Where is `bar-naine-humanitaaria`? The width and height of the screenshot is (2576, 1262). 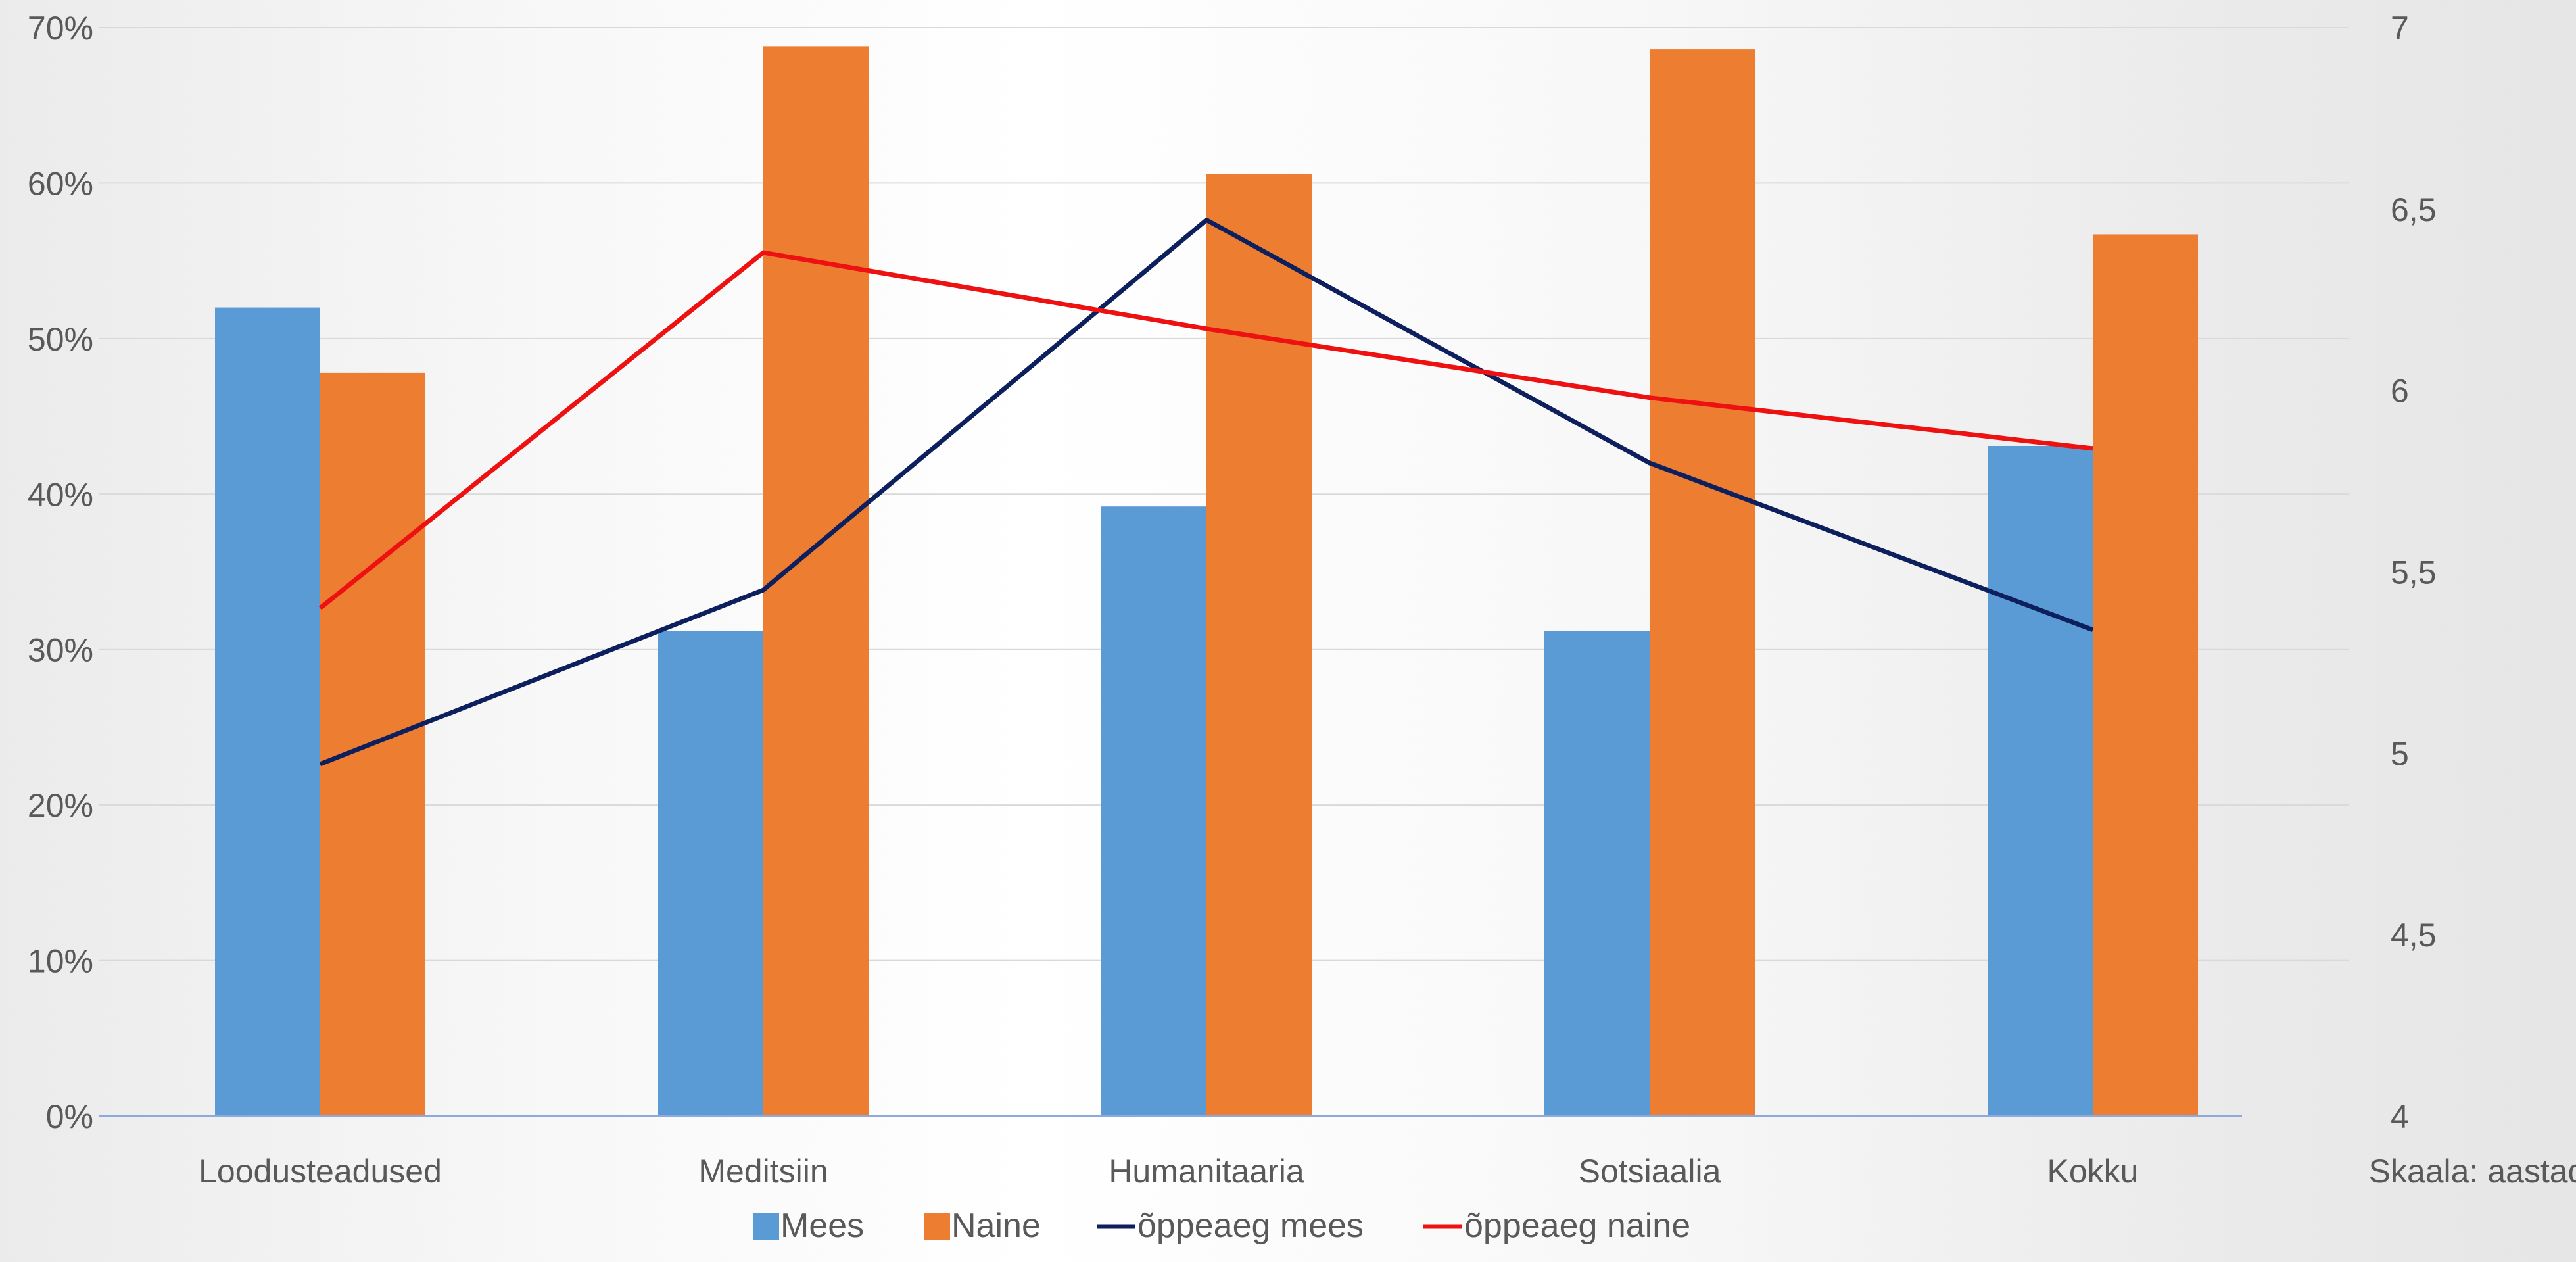 bar-naine-humanitaaria is located at coordinates (1259, 645).